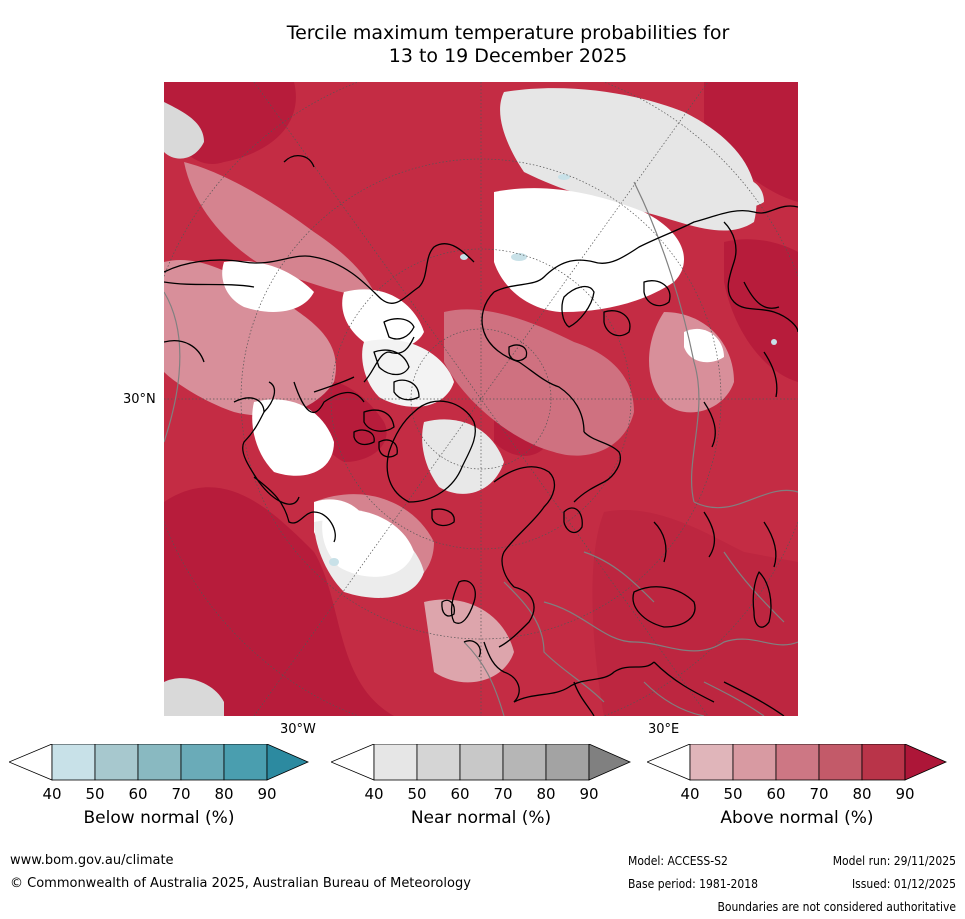  I want to click on longitude-label-east: 30°E, so click(664, 729).